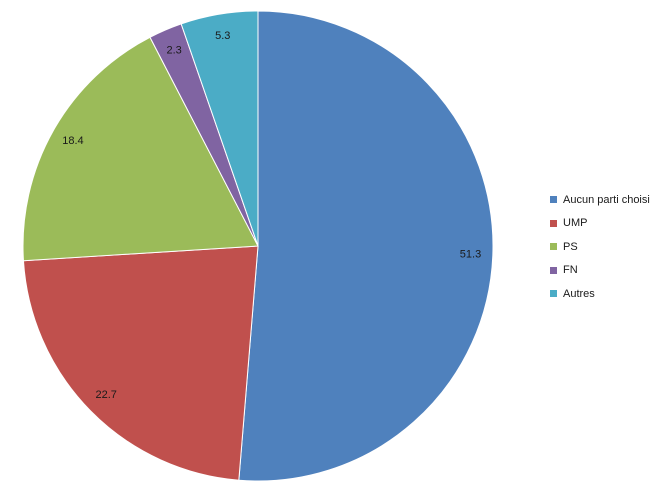 The width and height of the screenshot is (660, 486). What do you see at coordinates (600, 294) in the screenshot?
I see `legend-item-autres: Autres` at bounding box center [600, 294].